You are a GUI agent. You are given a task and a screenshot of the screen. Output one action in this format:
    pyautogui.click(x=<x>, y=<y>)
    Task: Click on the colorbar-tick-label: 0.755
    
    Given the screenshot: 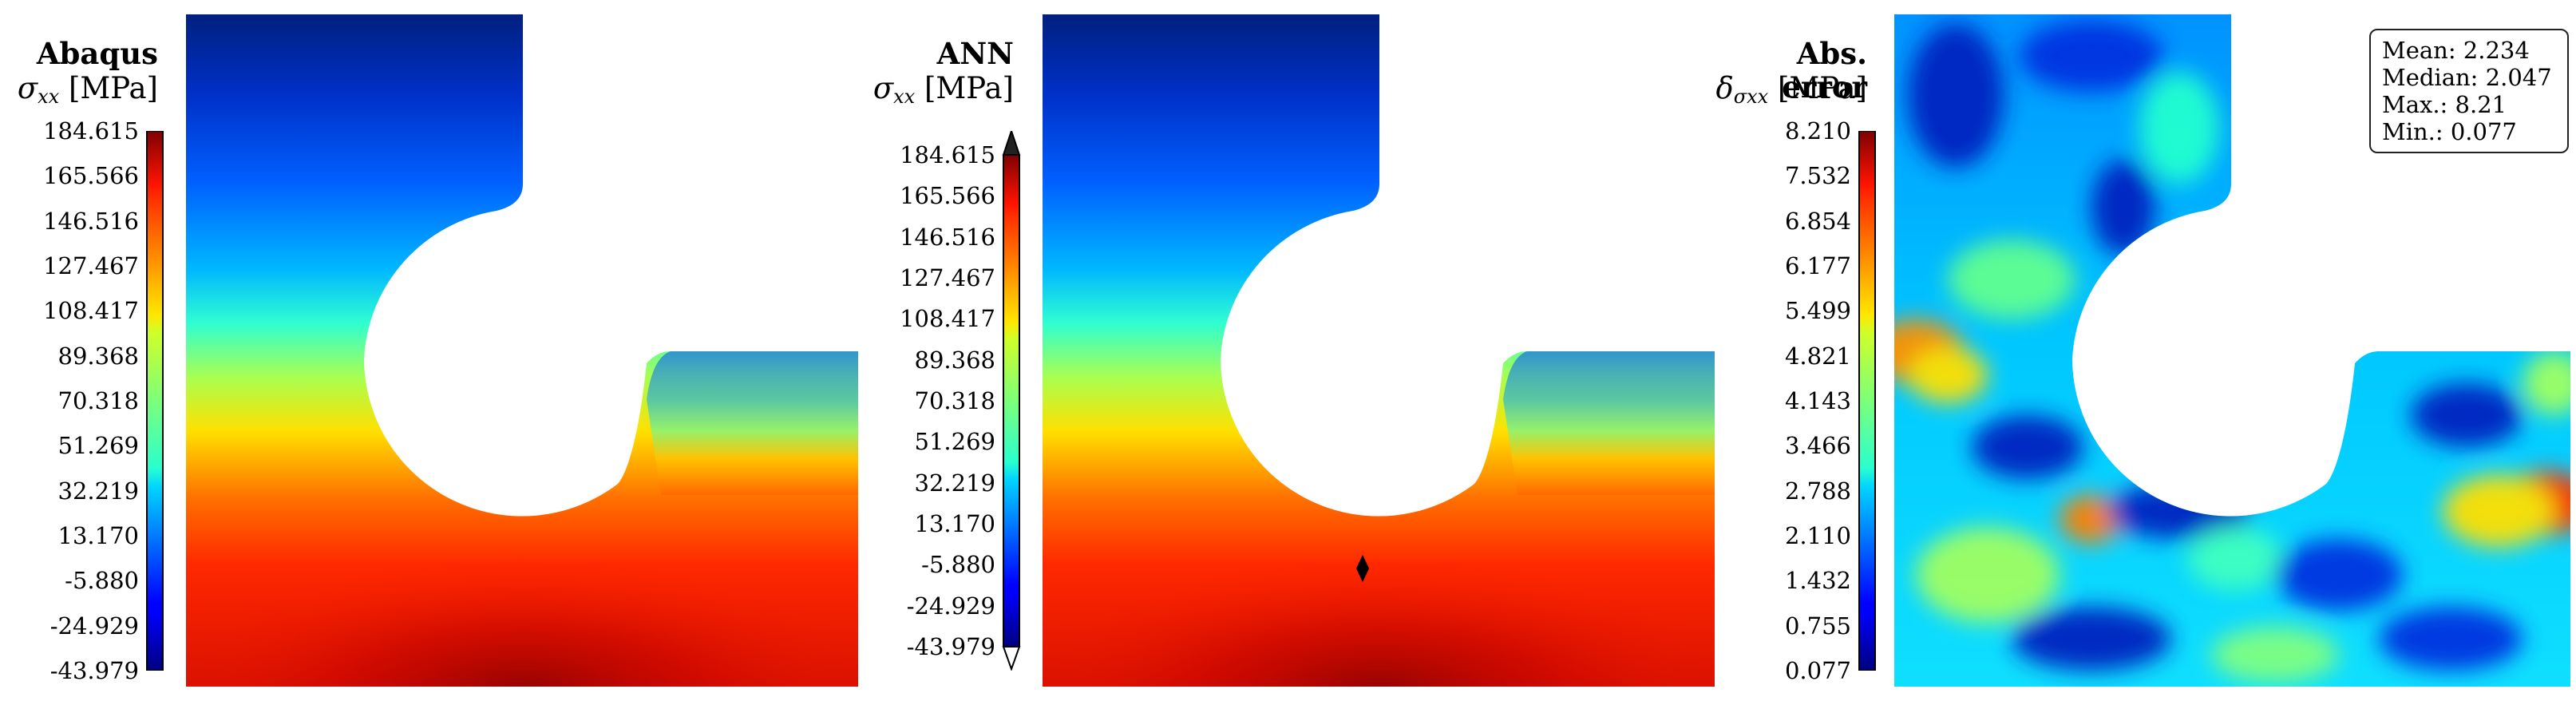 What is the action you would take?
    pyautogui.click(x=1818, y=626)
    